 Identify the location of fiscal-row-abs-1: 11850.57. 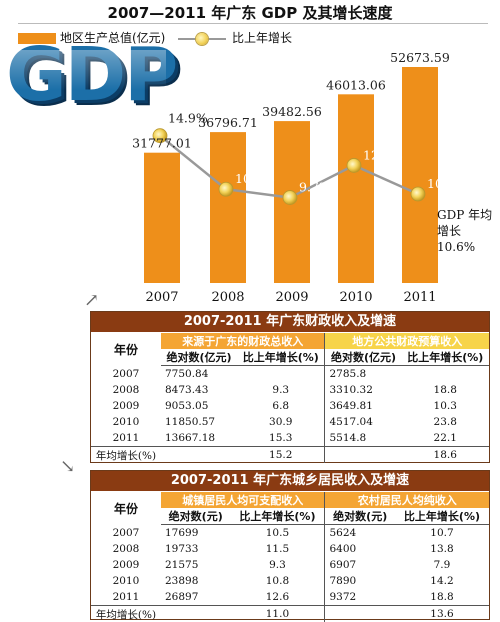
(190, 422).